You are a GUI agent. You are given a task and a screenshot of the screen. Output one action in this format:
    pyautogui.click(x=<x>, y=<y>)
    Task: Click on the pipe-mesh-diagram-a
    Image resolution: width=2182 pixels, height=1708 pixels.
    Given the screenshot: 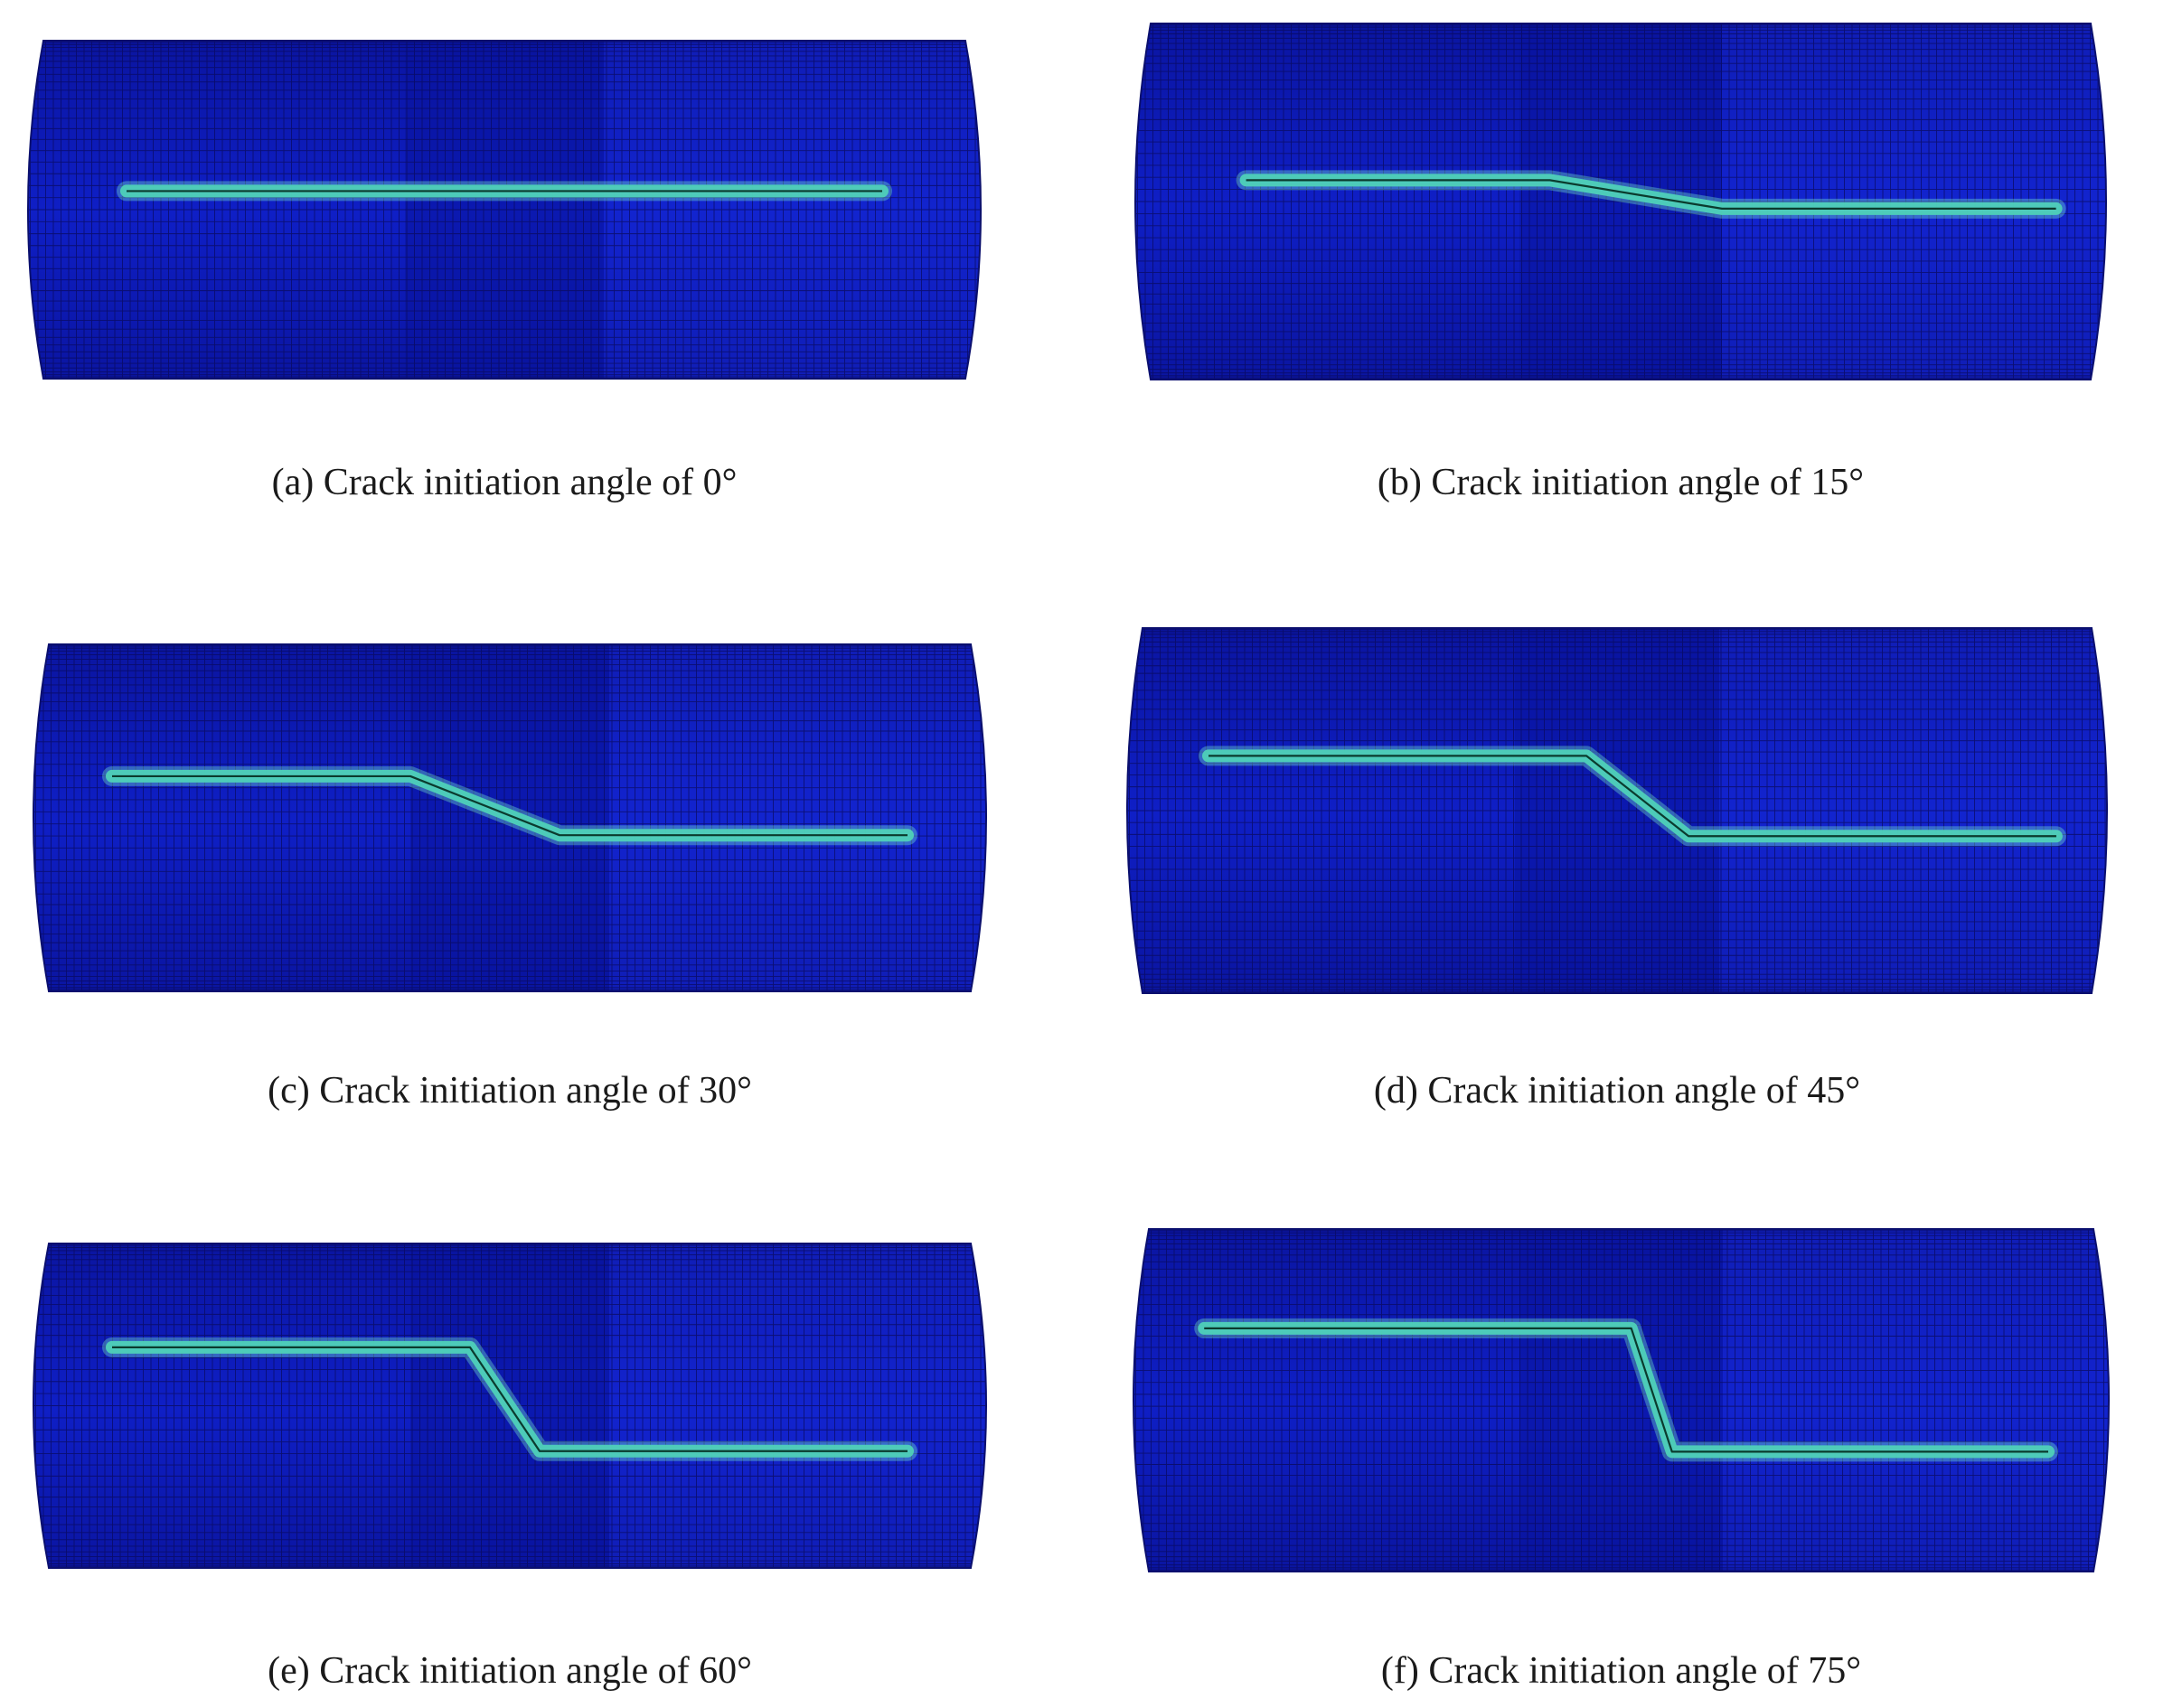 What is the action you would take?
    pyautogui.click(x=504, y=210)
    